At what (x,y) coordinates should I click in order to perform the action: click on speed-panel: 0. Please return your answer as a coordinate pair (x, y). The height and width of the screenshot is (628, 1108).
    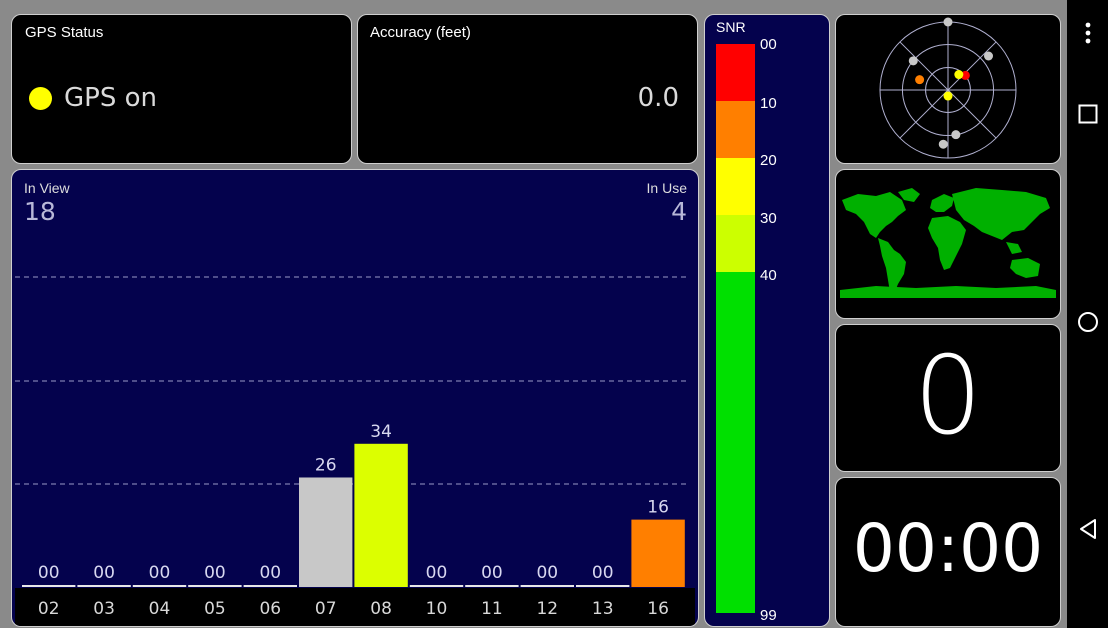
    Looking at the image, I should click on (948, 398).